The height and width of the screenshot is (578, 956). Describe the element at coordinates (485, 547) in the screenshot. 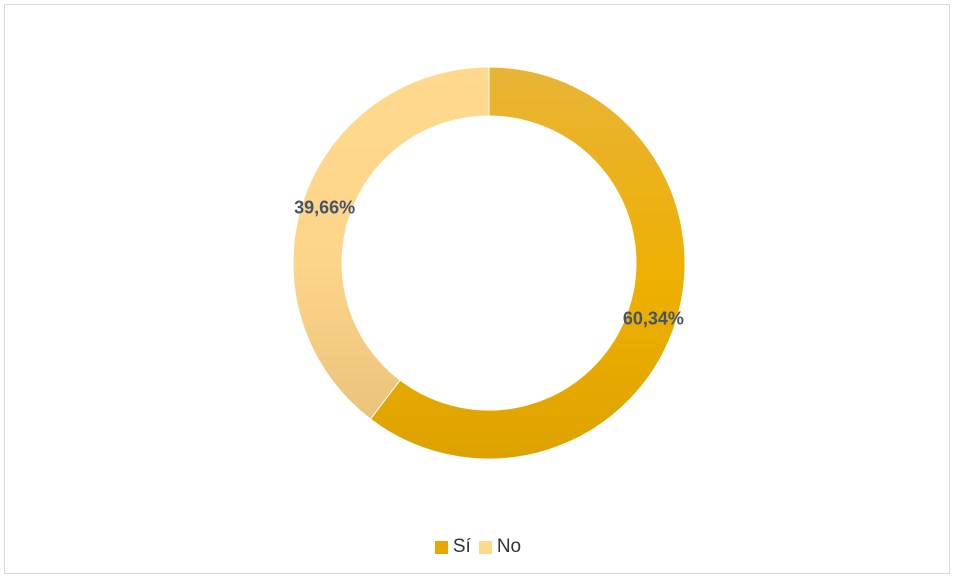

I see `legend-swatch-no` at that location.